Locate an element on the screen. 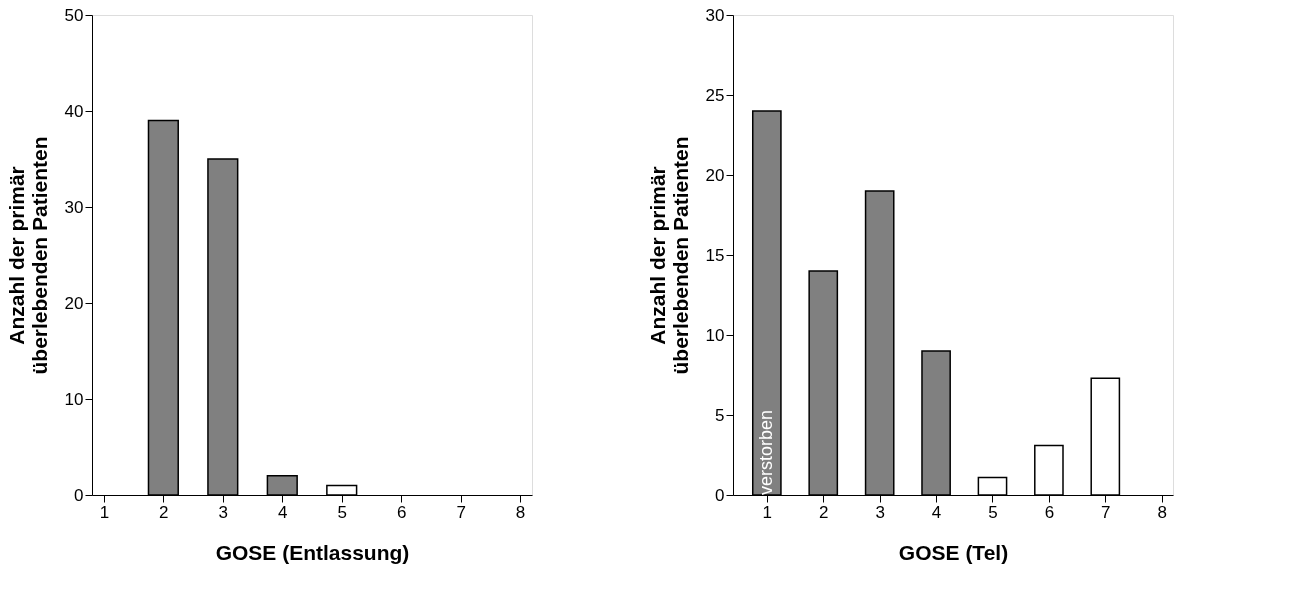 The width and height of the screenshot is (1292, 609). y-tick-label: 15 is located at coordinates (715, 255).